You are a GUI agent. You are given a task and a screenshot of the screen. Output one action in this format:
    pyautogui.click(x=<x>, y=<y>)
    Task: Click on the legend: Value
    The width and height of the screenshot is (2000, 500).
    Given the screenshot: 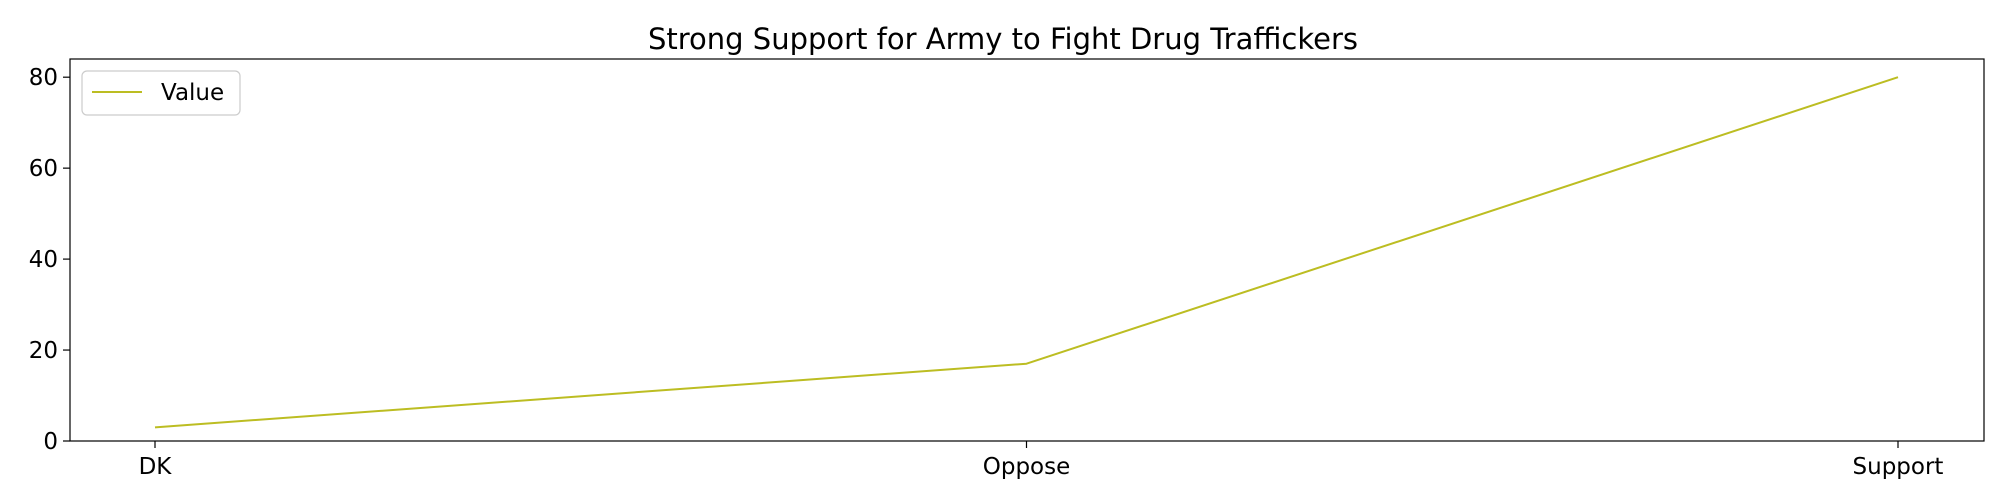 What is the action you would take?
    pyautogui.click(x=161, y=93)
    